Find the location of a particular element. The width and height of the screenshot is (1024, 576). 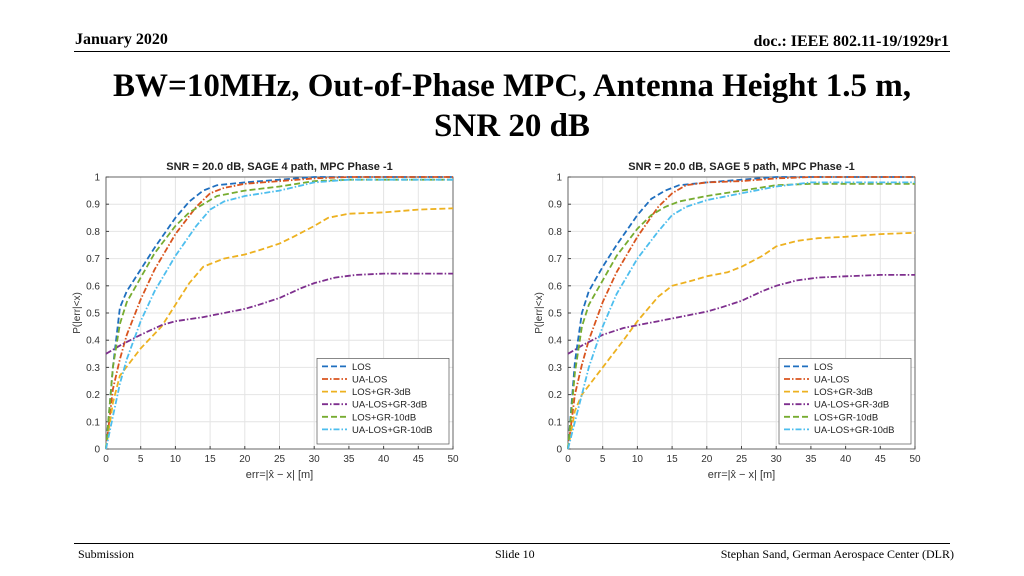

footer-divider is located at coordinates (512, 543).